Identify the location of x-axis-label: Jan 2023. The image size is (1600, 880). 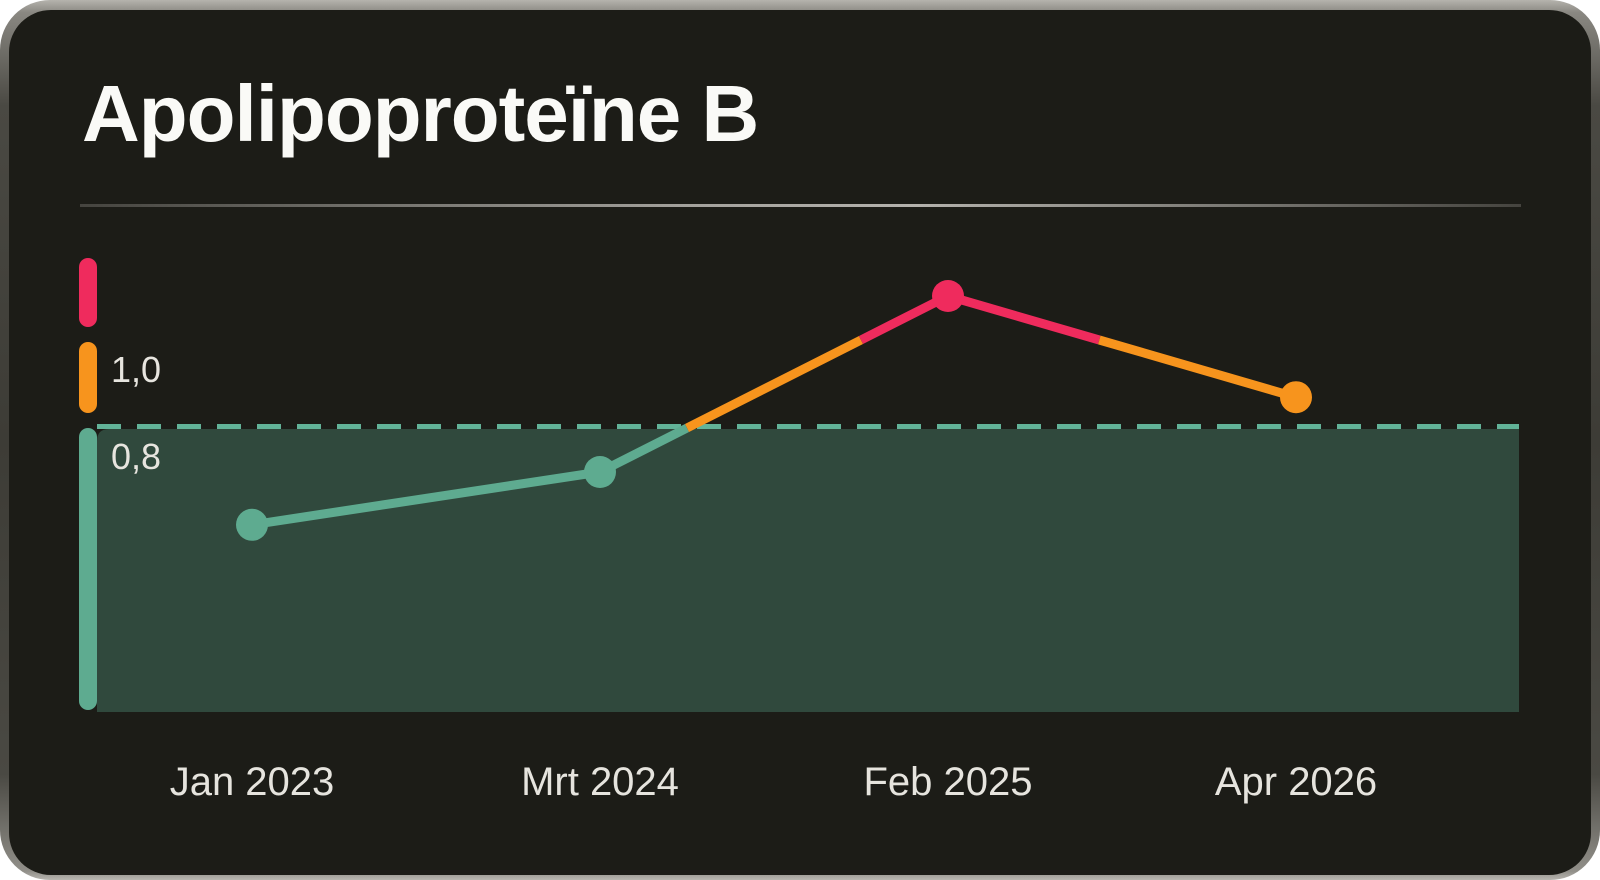
(252, 782).